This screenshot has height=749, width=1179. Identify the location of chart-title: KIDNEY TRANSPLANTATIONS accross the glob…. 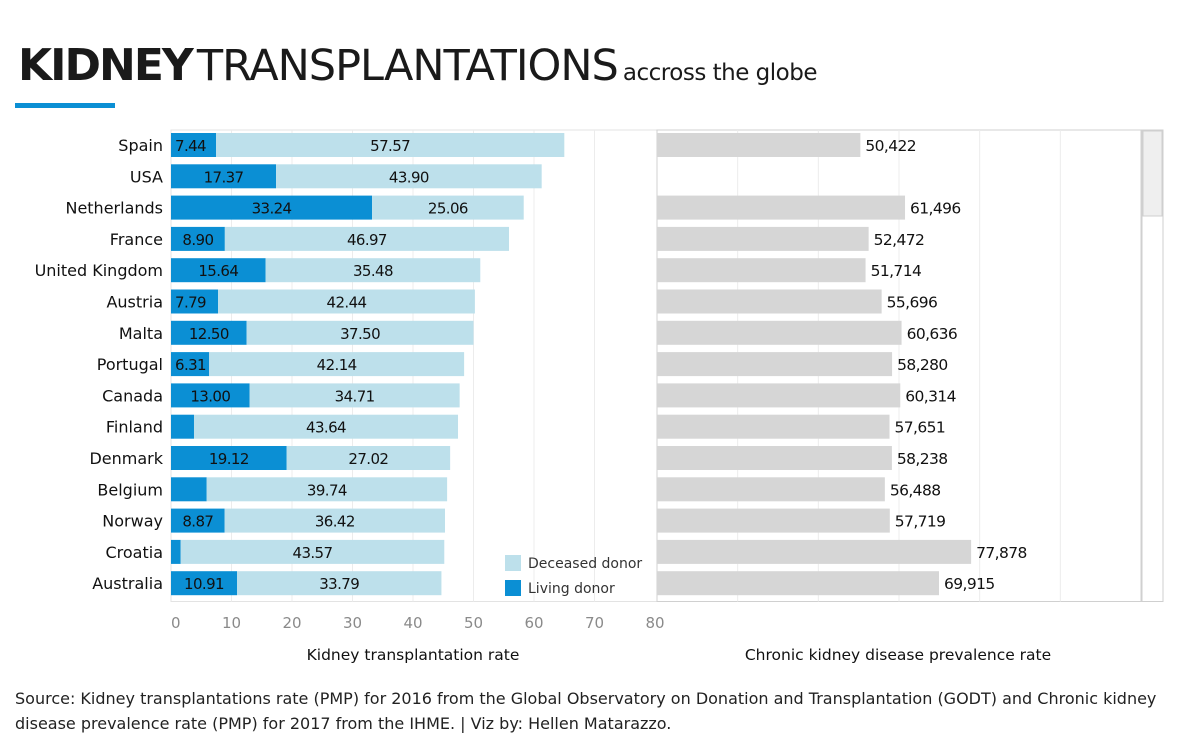
(417, 65).